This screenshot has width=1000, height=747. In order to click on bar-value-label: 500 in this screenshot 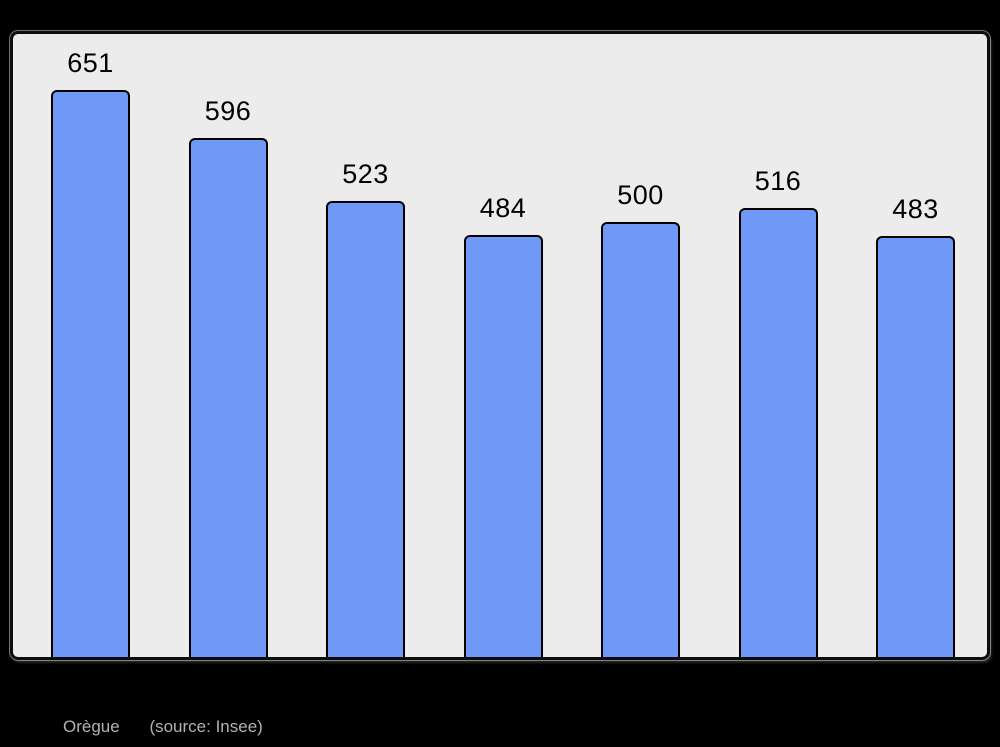, I will do `click(640, 195)`.